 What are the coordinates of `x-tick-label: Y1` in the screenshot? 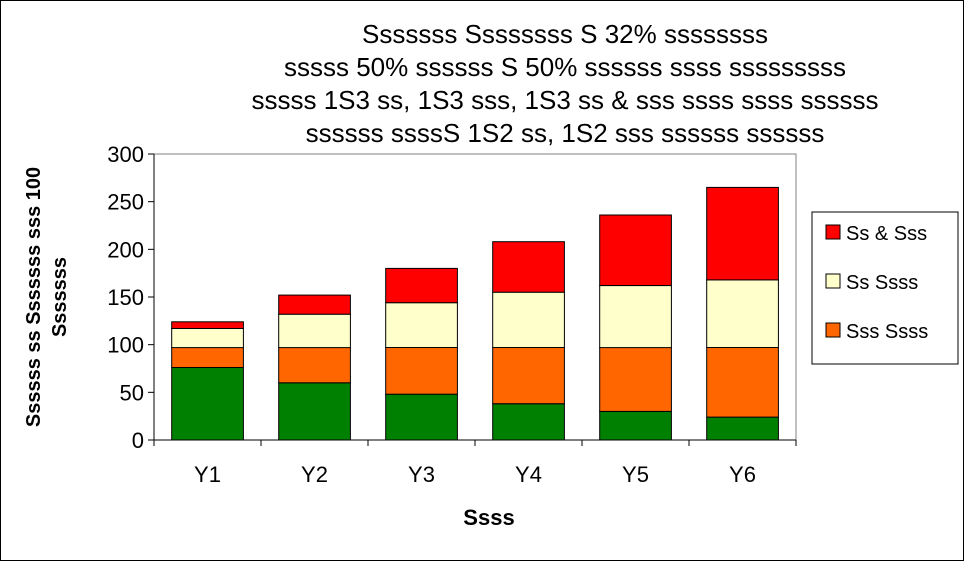 It's located at (207, 474).